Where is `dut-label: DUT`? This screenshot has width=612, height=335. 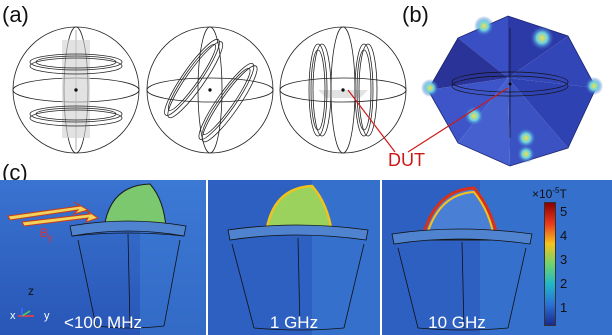 dut-label: DUT is located at coordinates (406, 160).